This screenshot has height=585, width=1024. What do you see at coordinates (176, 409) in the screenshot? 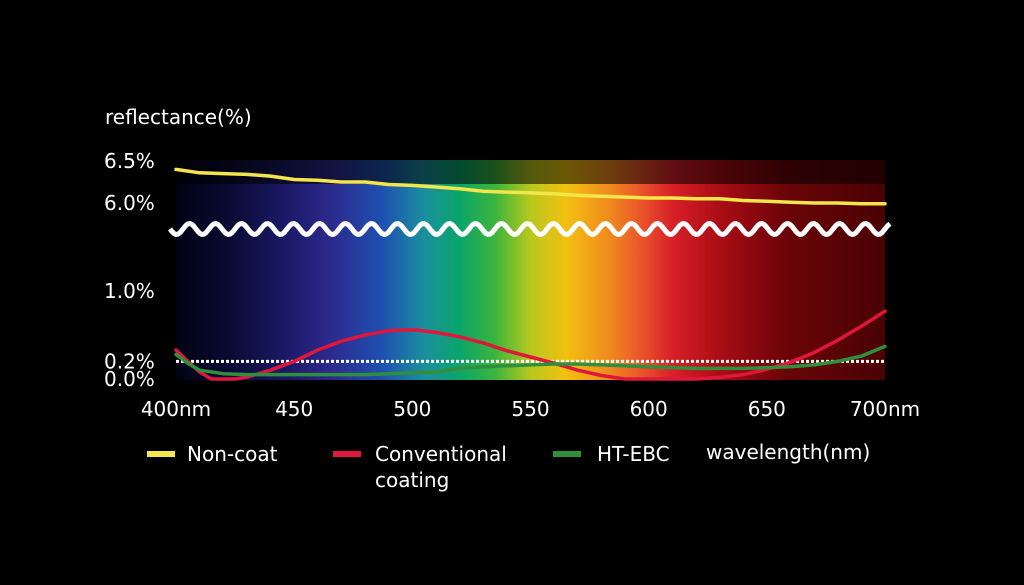
I see `x-tick-label: 400nm` at bounding box center [176, 409].